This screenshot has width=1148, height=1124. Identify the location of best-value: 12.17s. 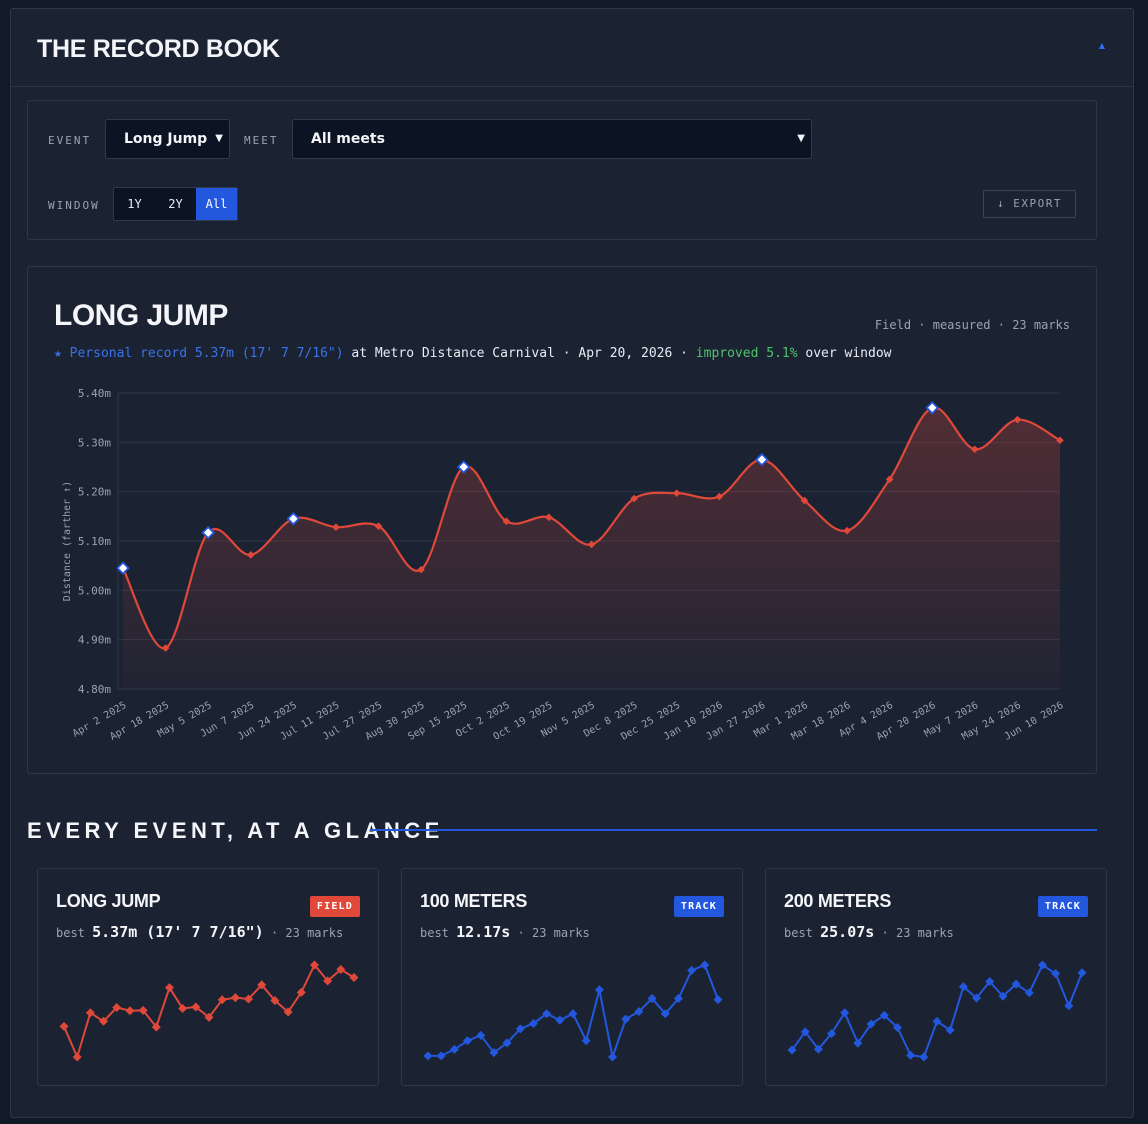
(483, 932).